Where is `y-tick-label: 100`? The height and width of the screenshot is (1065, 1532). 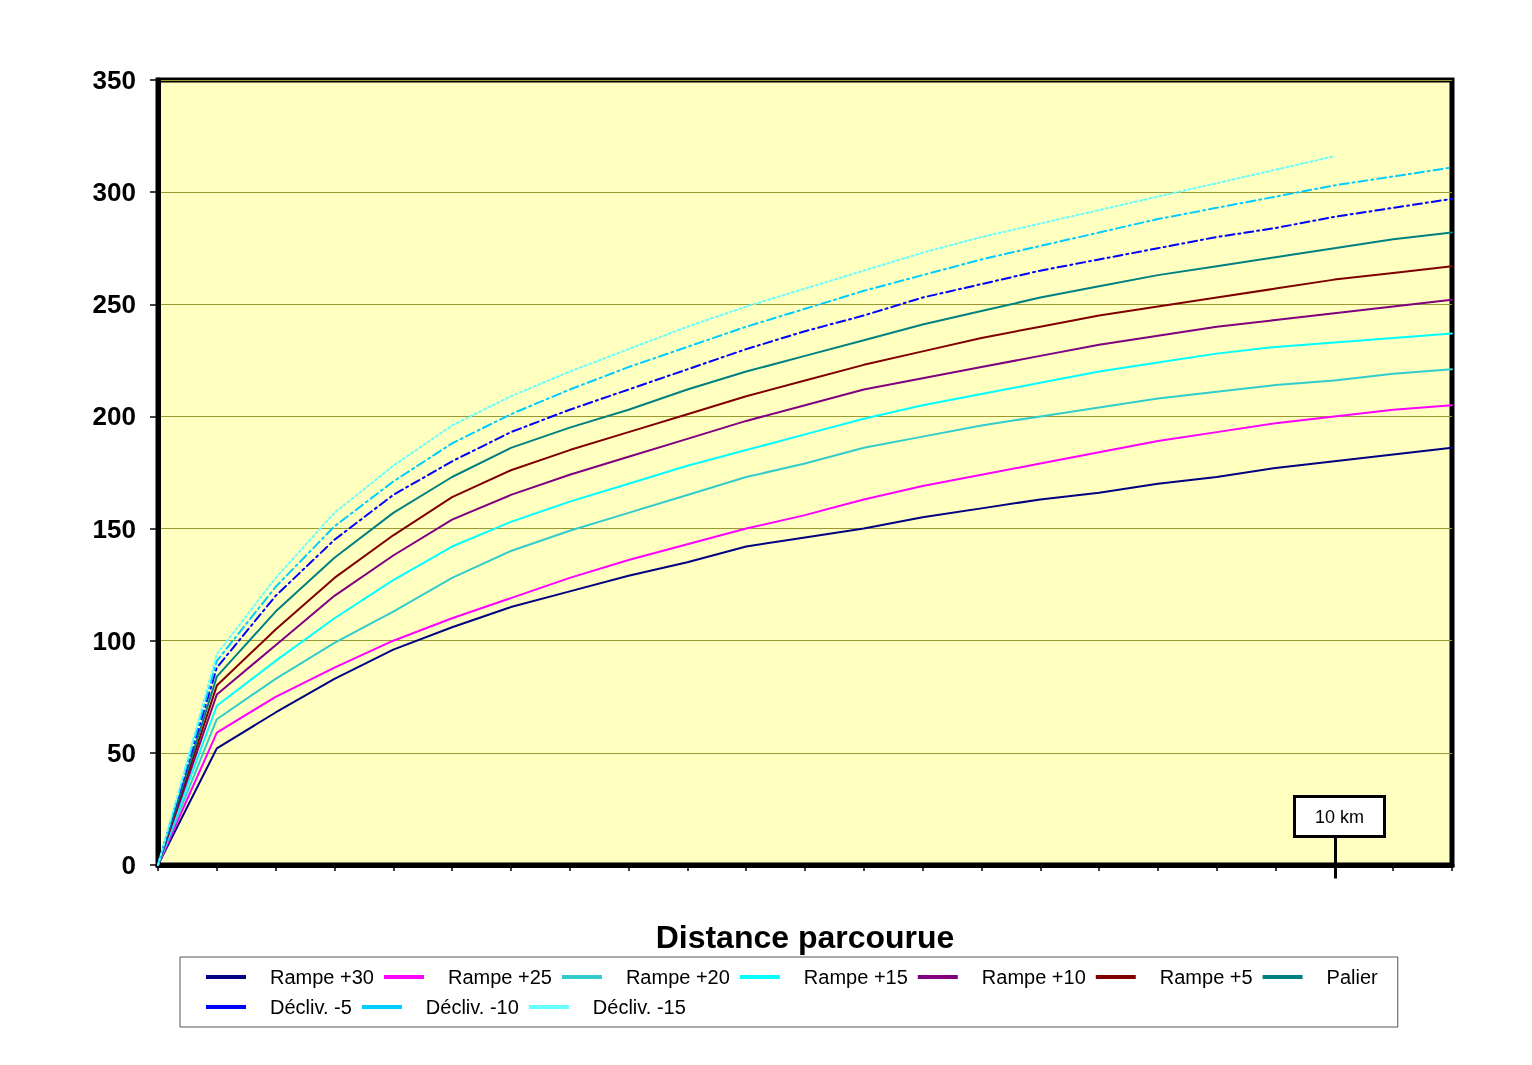
y-tick-label: 100 is located at coordinates (114, 640).